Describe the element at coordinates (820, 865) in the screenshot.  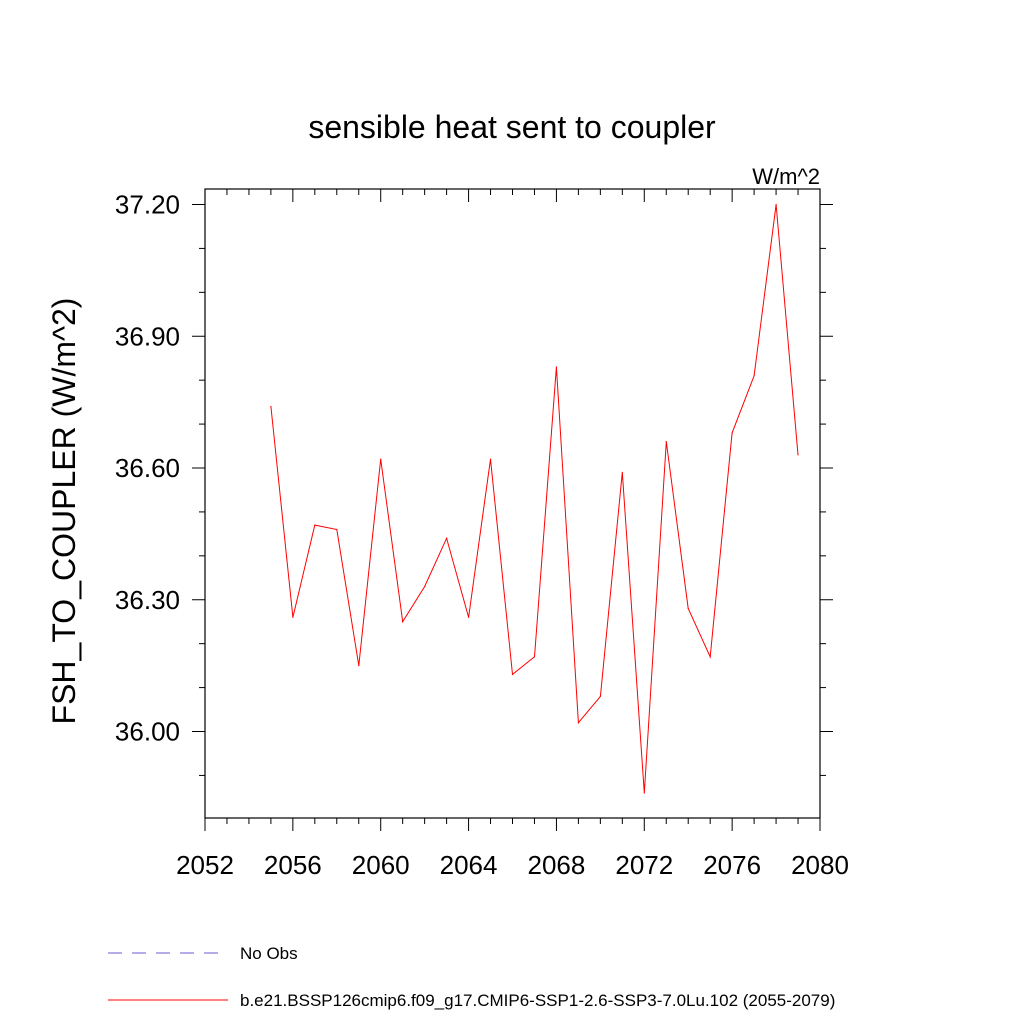
I see `x-tick-label: 2080` at that location.